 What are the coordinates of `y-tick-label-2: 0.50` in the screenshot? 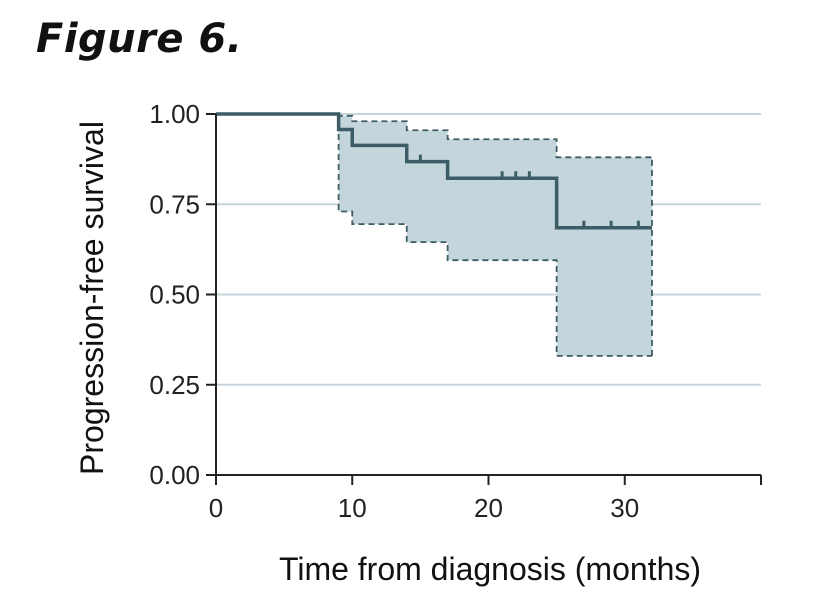 It's located at (174, 295).